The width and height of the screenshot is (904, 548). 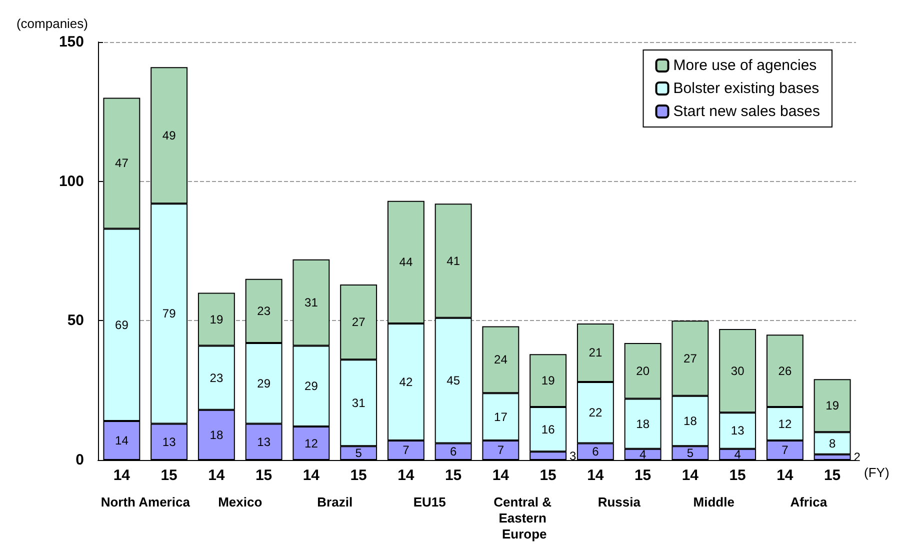 What do you see at coordinates (453, 261) in the screenshot?
I see `data-label: 41` at bounding box center [453, 261].